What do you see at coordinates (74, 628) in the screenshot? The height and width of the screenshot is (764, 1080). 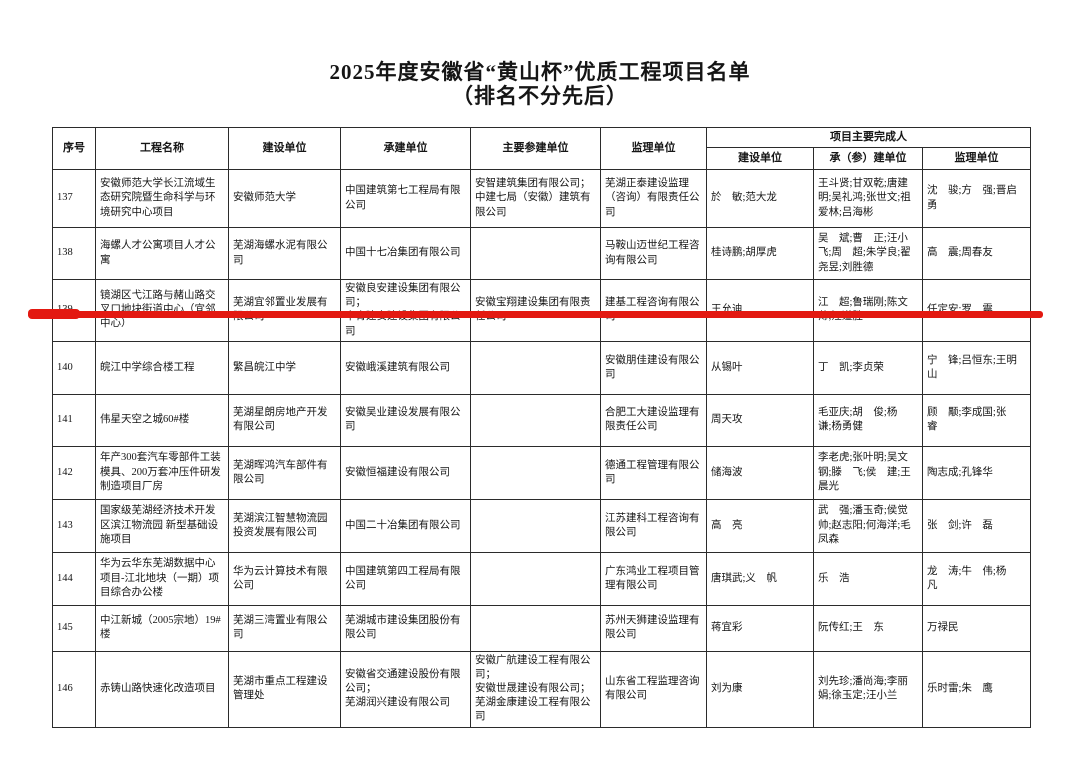 I see `cell-index: 145` at bounding box center [74, 628].